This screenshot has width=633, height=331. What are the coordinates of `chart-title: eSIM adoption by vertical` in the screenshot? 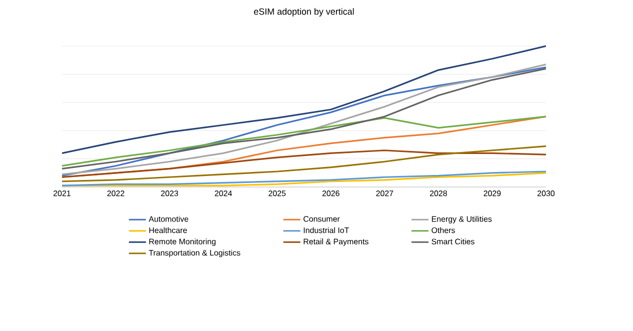 It's located at (304, 12).